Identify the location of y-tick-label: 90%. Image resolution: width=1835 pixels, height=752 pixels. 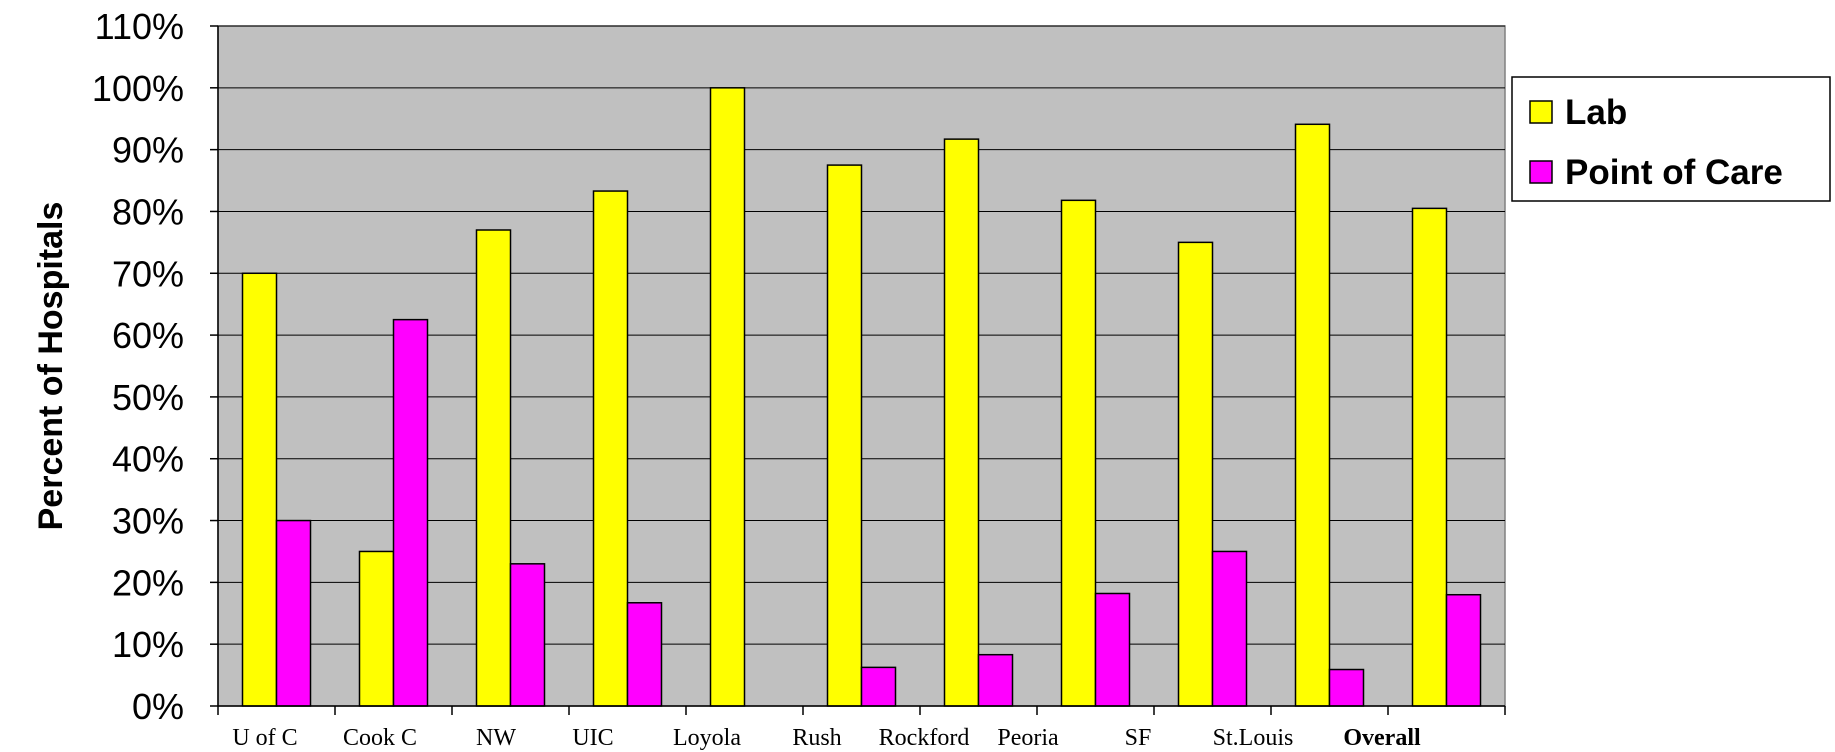
(148, 150).